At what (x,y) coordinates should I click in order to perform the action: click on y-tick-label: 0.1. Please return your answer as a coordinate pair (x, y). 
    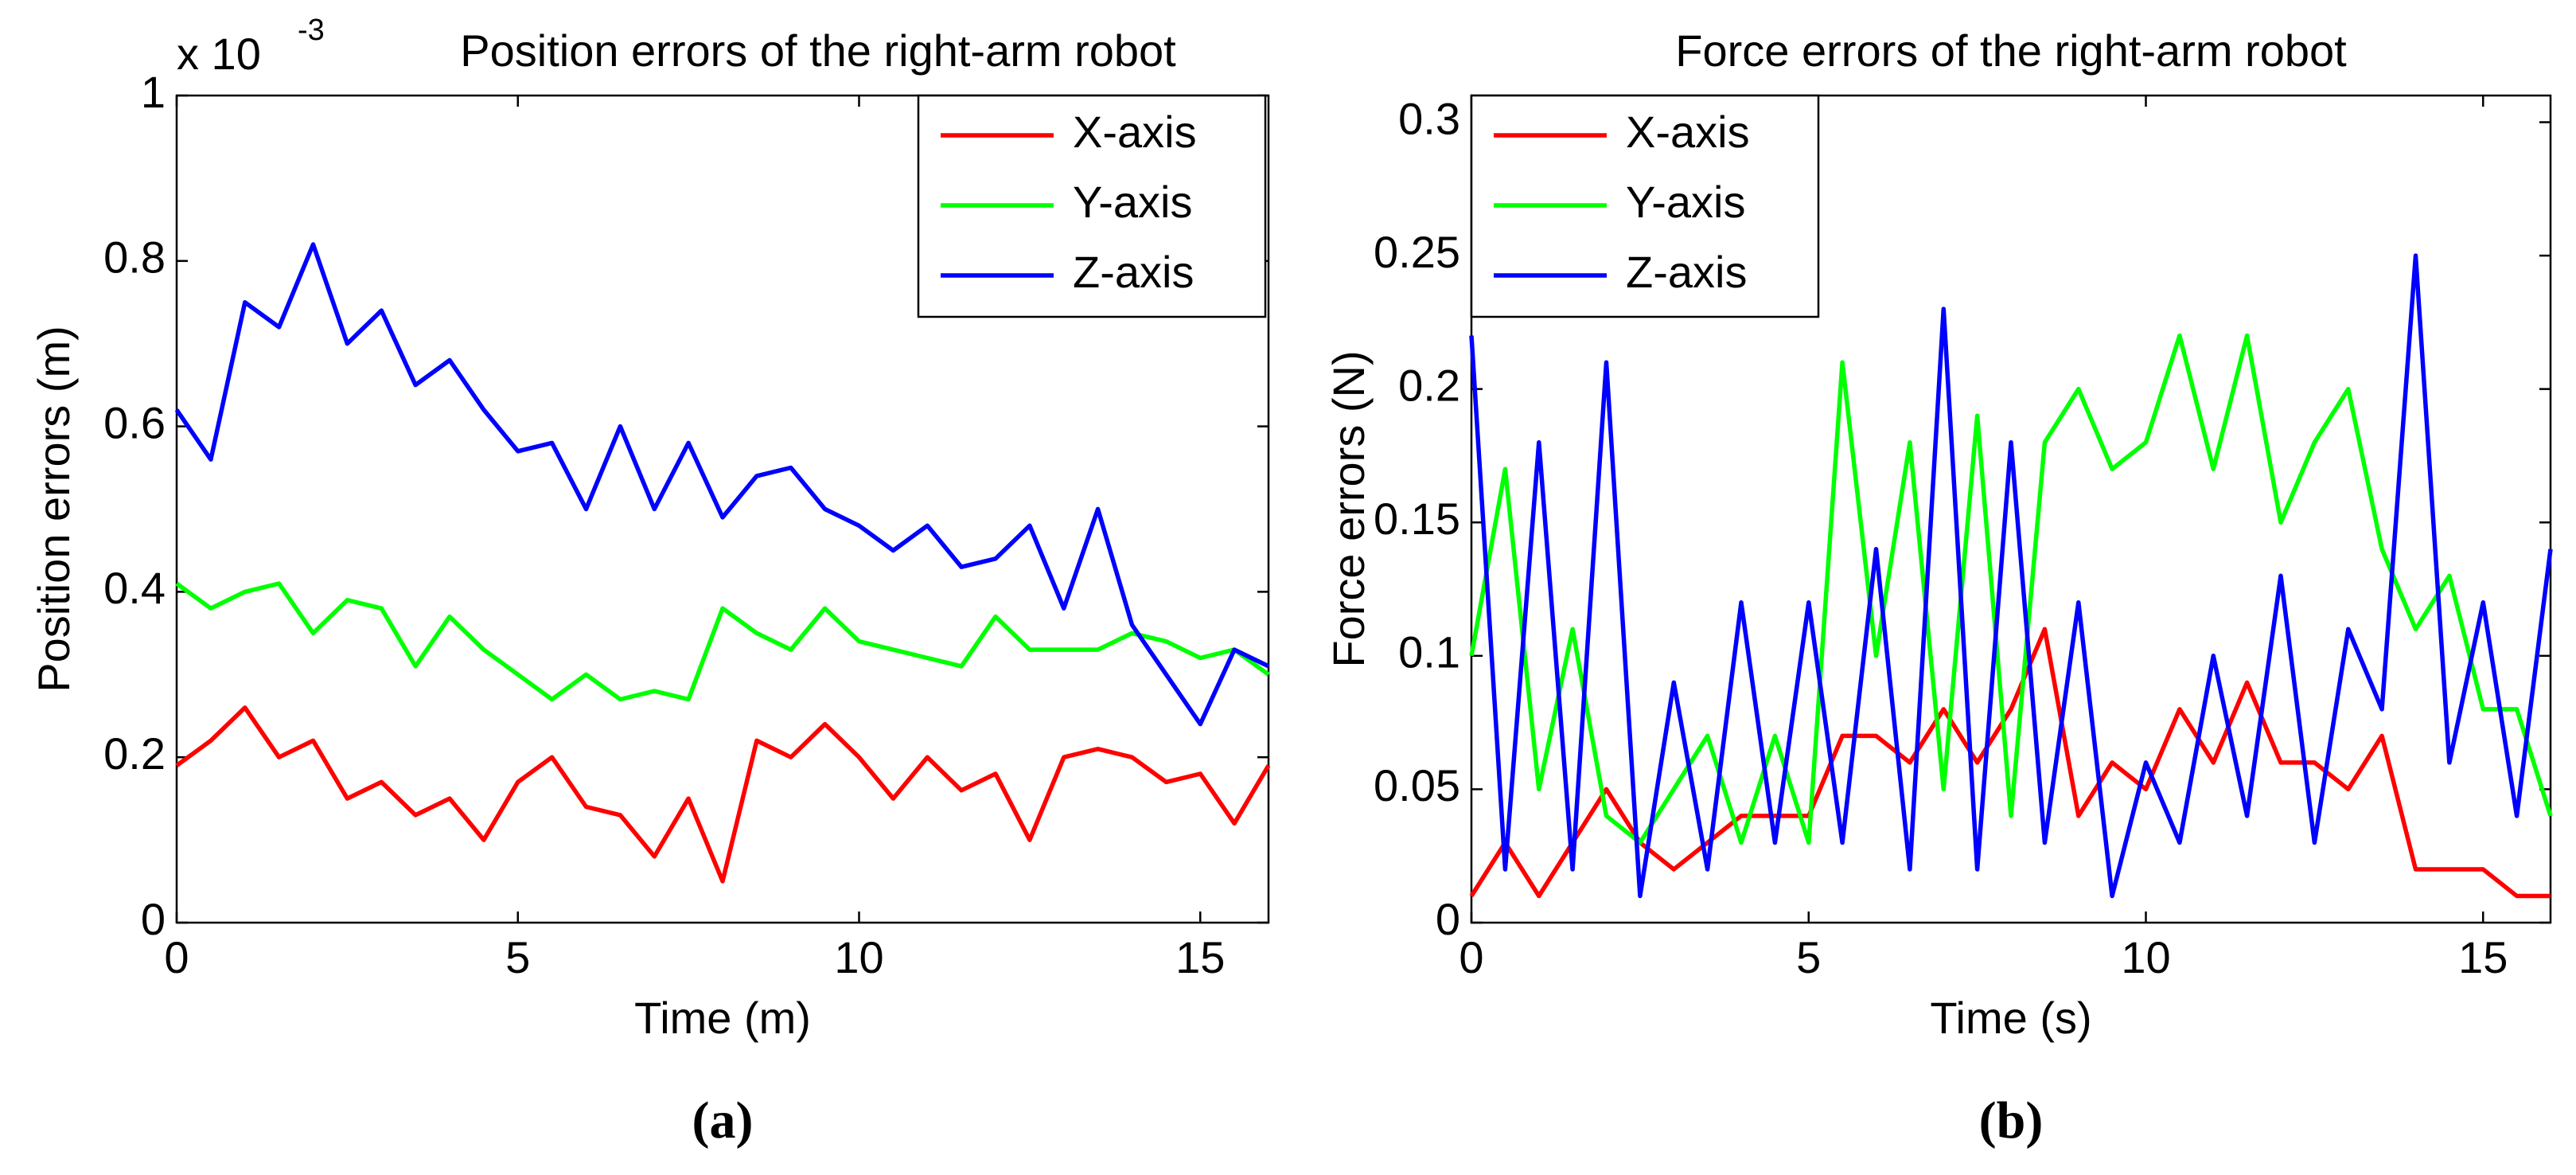
    Looking at the image, I should click on (1429, 652).